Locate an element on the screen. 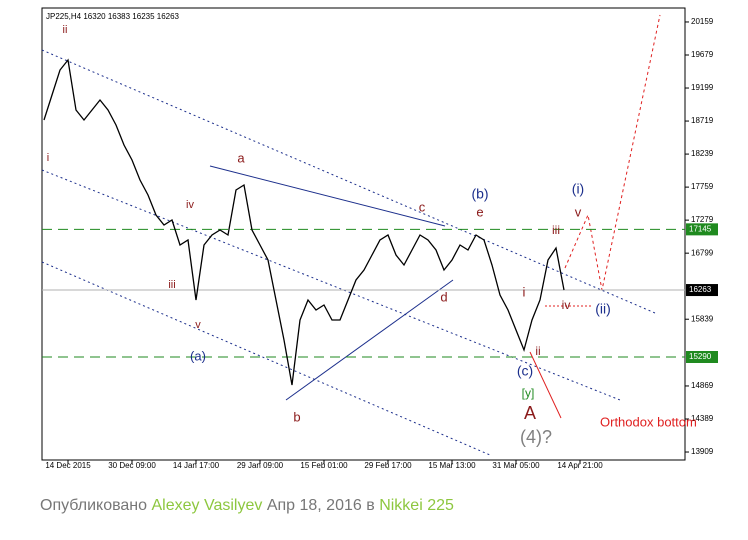 The image size is (748, 540). y-tick-label: 17279 is located at coordinates (702, 219).